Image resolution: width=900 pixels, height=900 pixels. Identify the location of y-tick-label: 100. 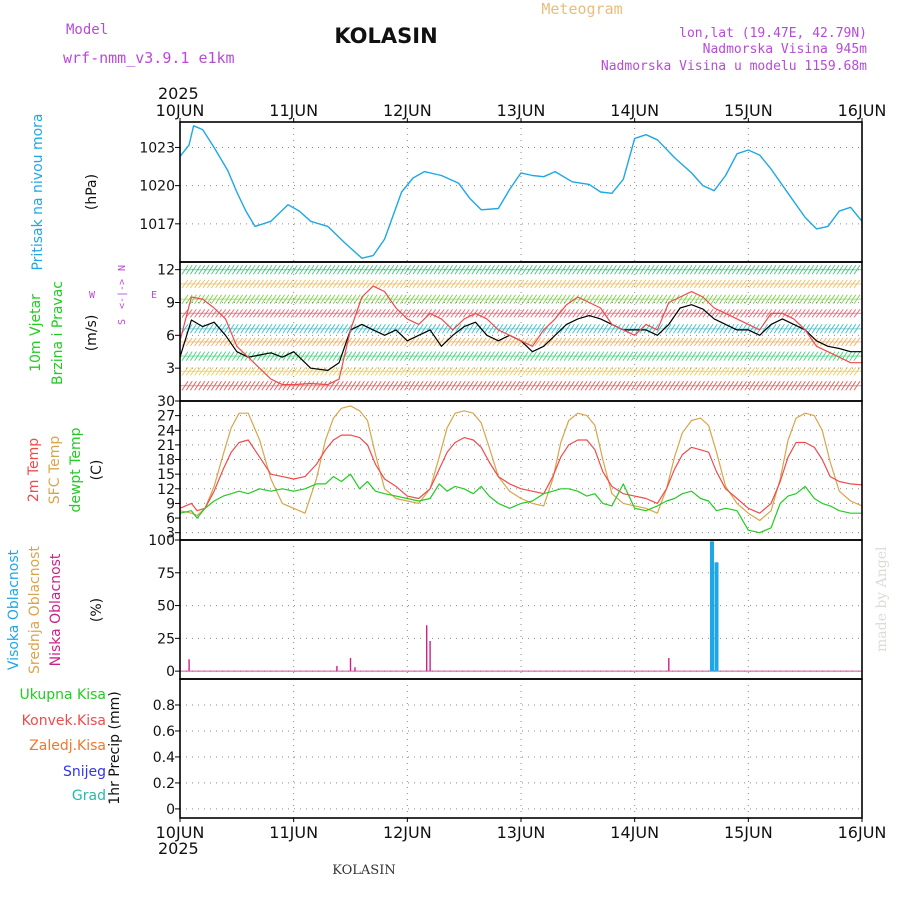
(161, 541).